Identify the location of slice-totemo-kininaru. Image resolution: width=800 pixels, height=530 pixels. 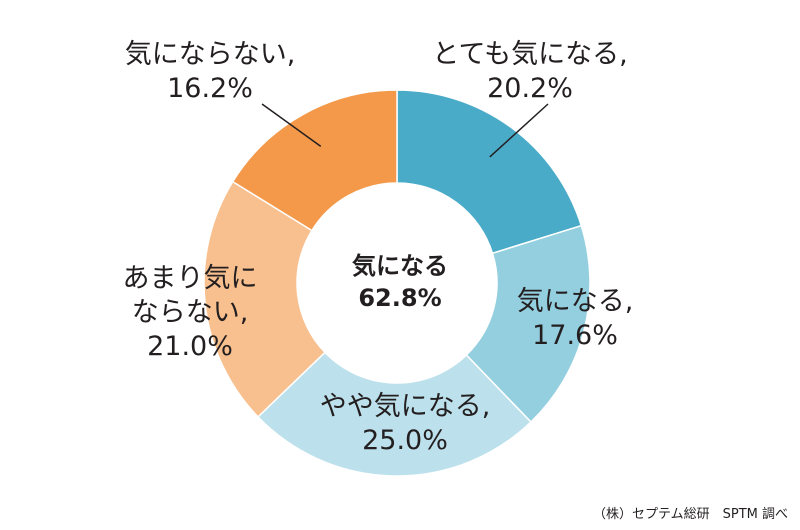
(489, 172).